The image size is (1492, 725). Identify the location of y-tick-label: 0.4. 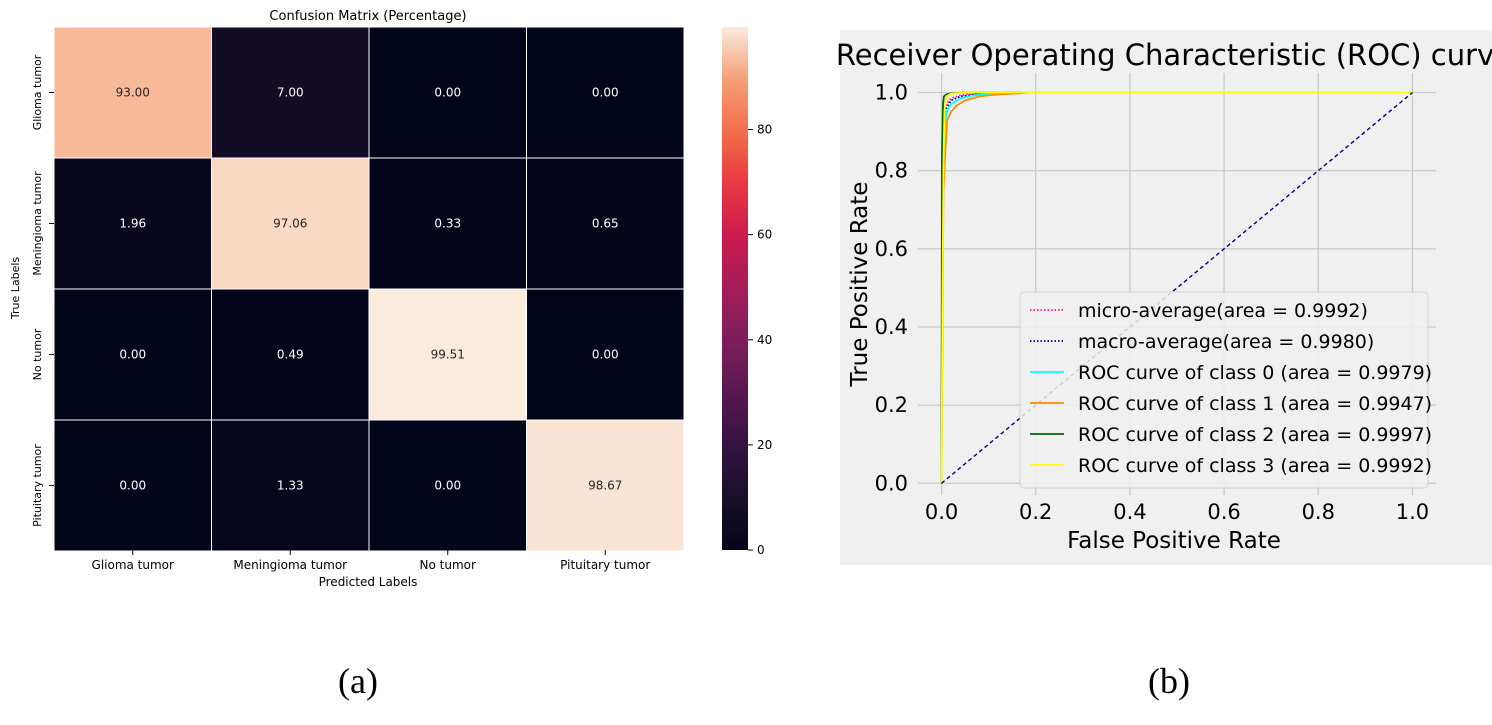
(891, 327).